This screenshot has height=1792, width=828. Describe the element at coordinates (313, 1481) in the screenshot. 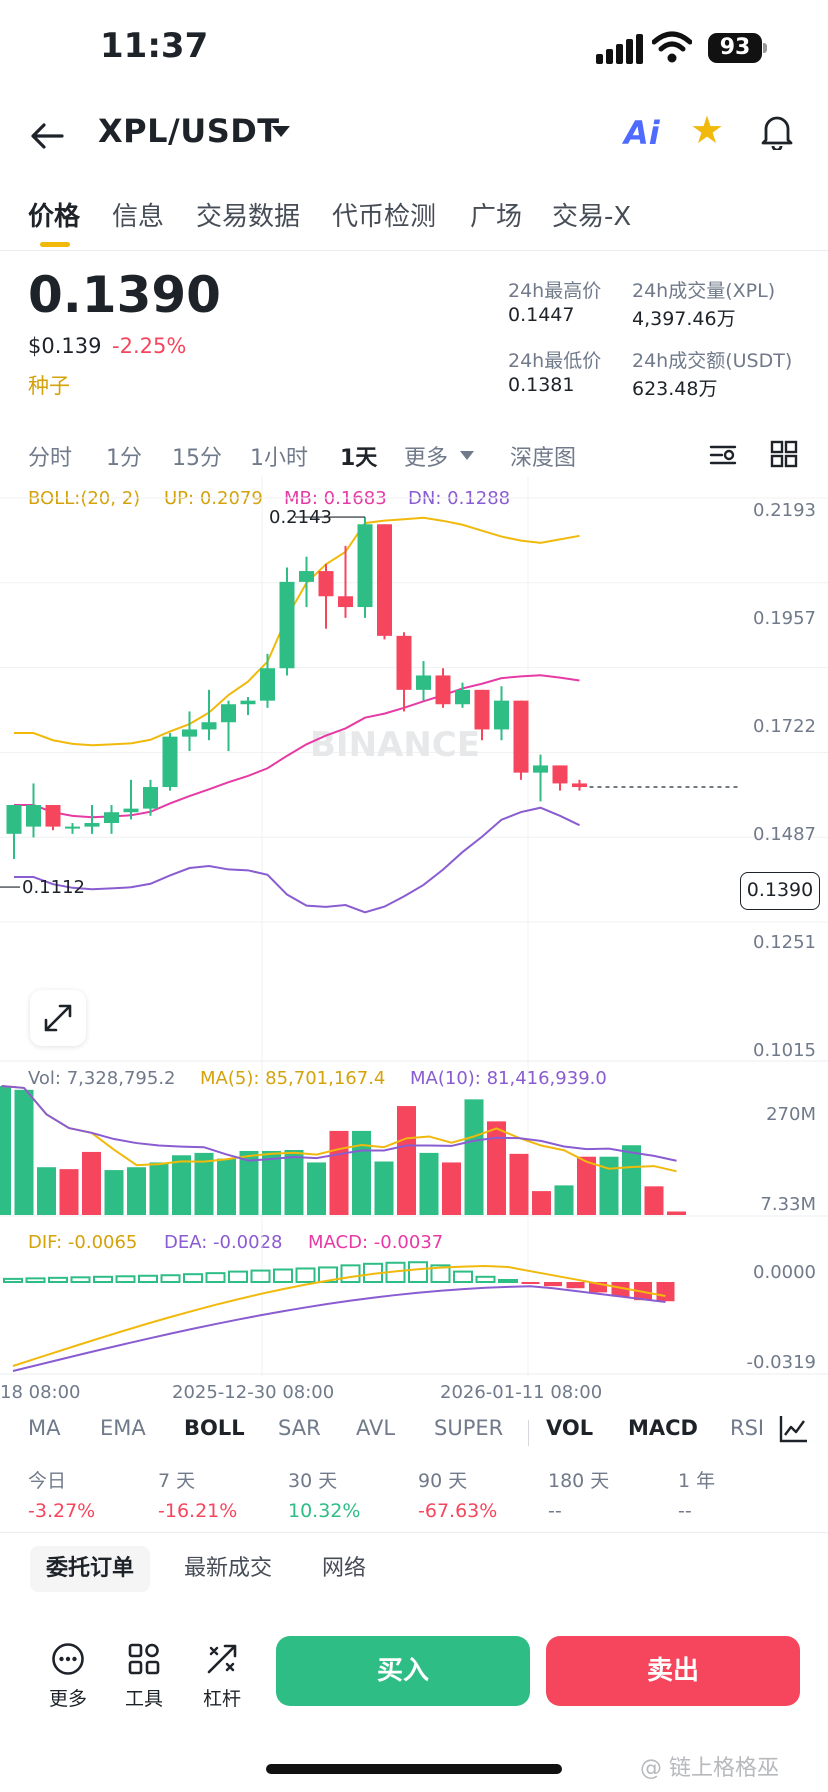

I see `perf-label-30d: 30 天` at that location.